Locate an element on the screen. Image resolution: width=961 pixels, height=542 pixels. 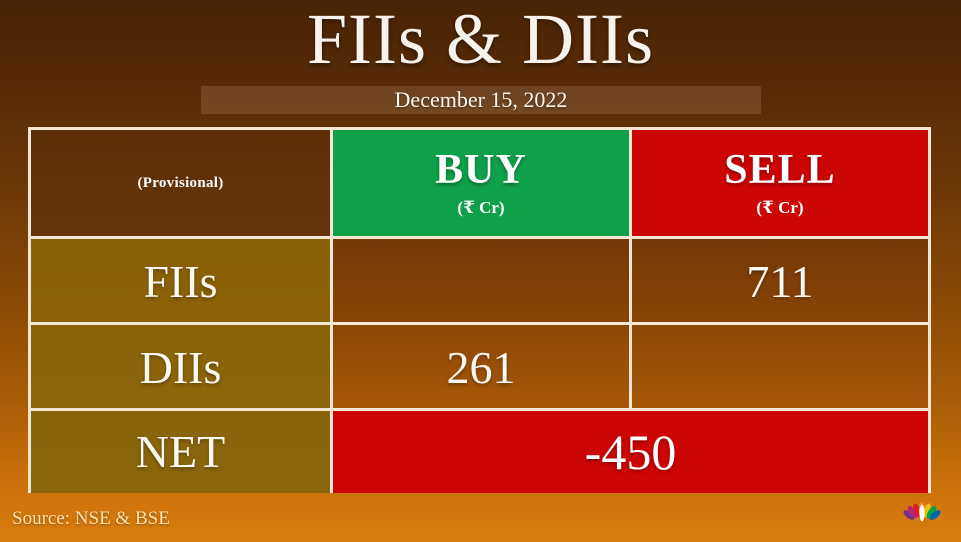
peacock-icon is located at coordinates (922, 512).